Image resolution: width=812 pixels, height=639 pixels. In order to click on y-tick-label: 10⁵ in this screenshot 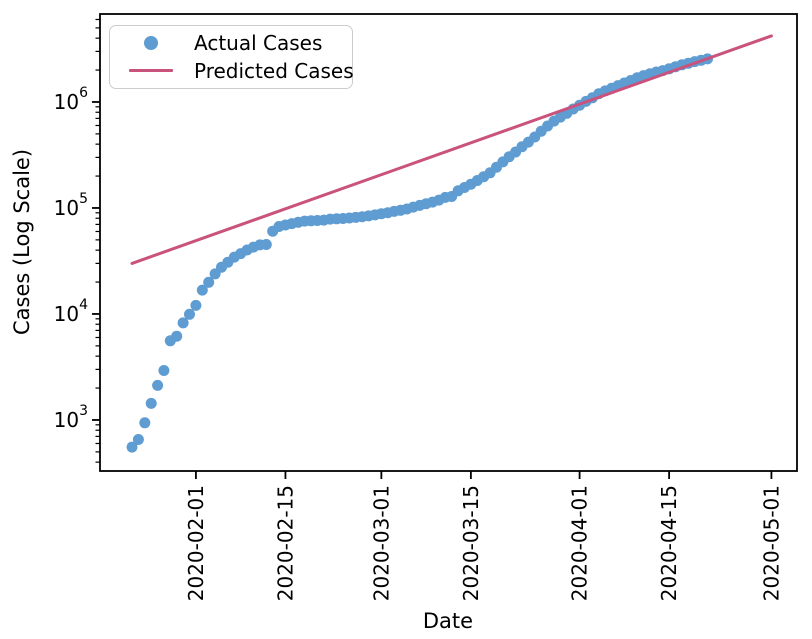, I will do `click(71, 205)`.